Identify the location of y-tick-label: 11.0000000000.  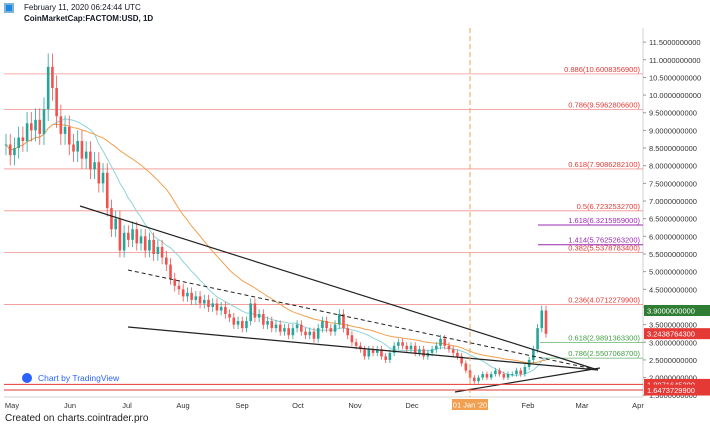
(675, 60).